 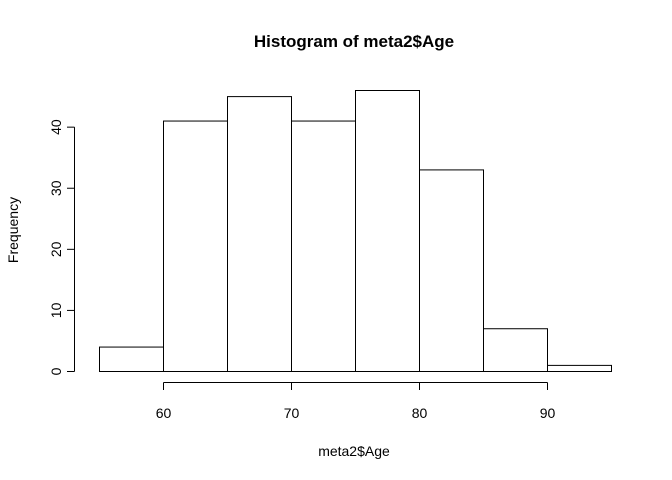 What do you see at coordinates (420, 413) in the screenshot?
I see `x-tick-label-80: 80` at bounding box center [420, 413].